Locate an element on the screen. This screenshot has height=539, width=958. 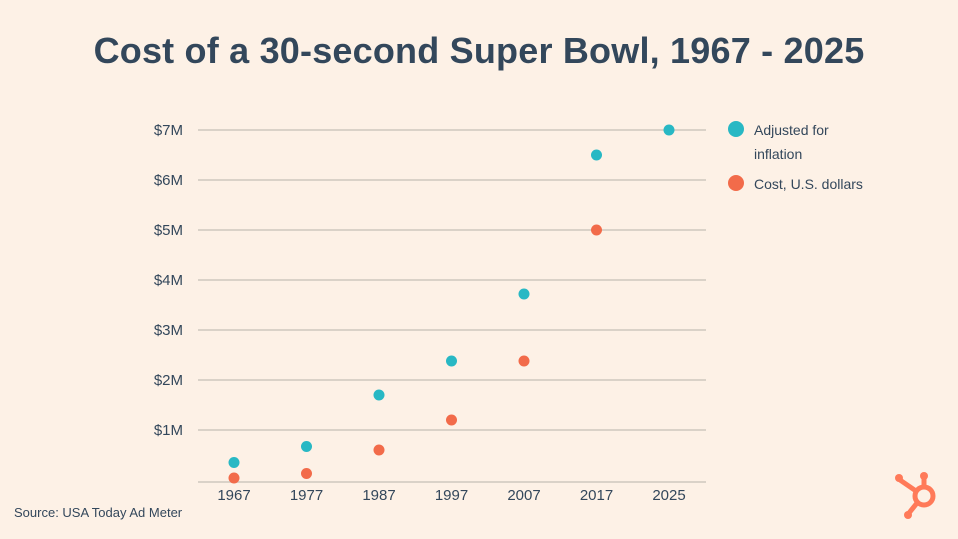
x-tick-label: 1977 is located at coordinates (306, 495).